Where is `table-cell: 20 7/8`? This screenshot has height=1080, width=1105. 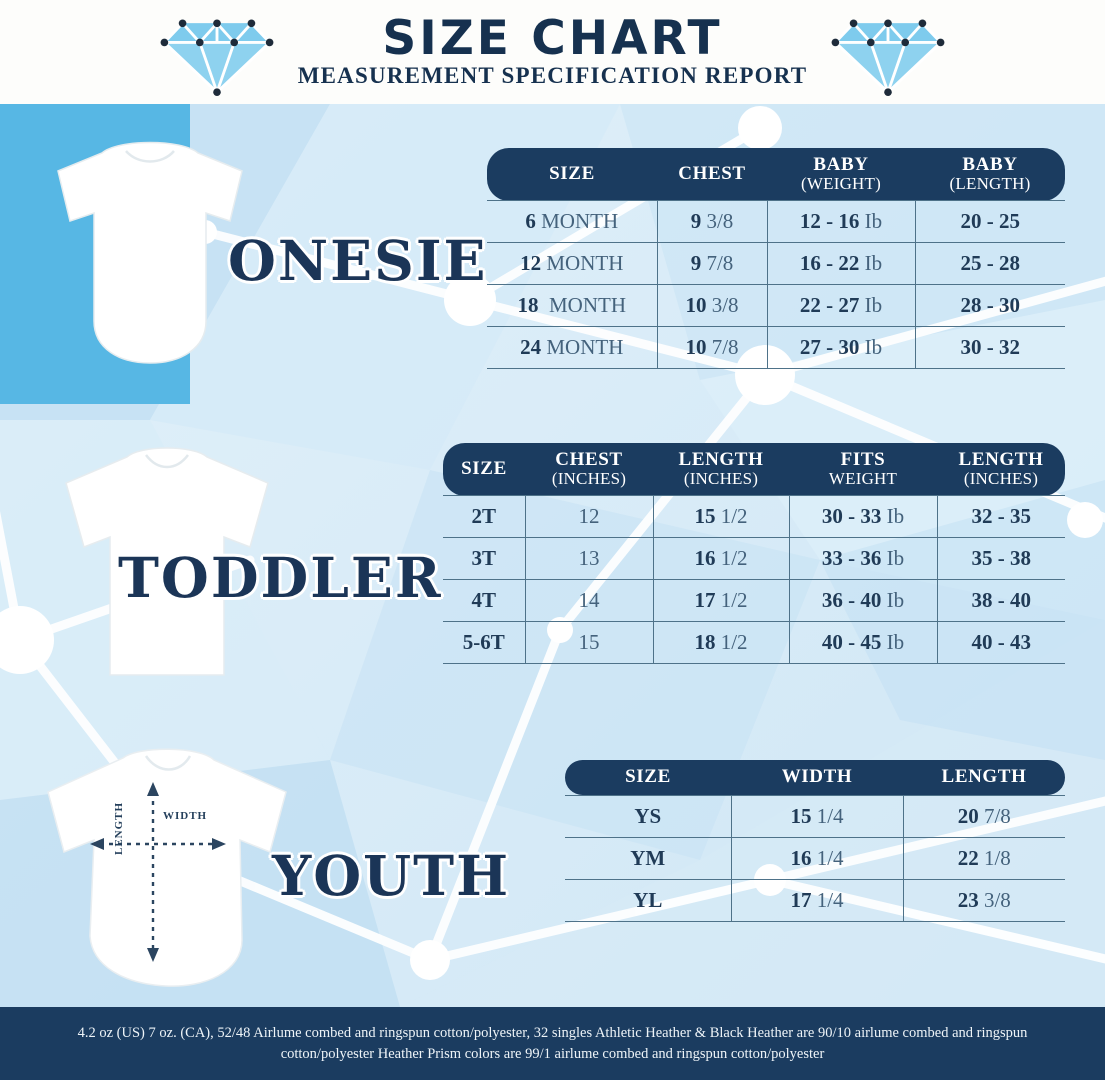 table-cell: 20 7/8 is located at coordinates (984, 816).